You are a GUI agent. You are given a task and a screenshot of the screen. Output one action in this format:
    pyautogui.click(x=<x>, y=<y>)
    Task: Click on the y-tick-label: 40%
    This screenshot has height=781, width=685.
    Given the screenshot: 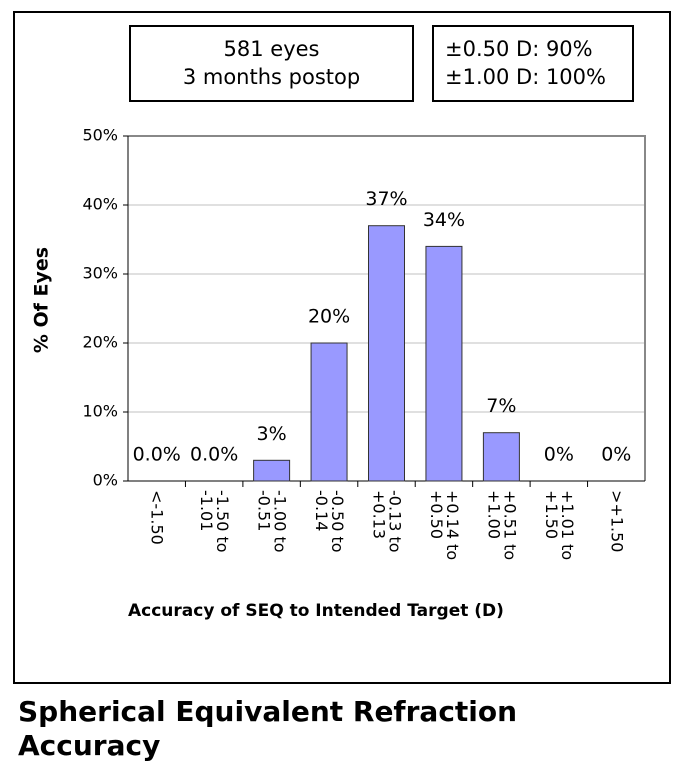 What is the action you would take?
    pyautogui.click(x=100, y=204)
    